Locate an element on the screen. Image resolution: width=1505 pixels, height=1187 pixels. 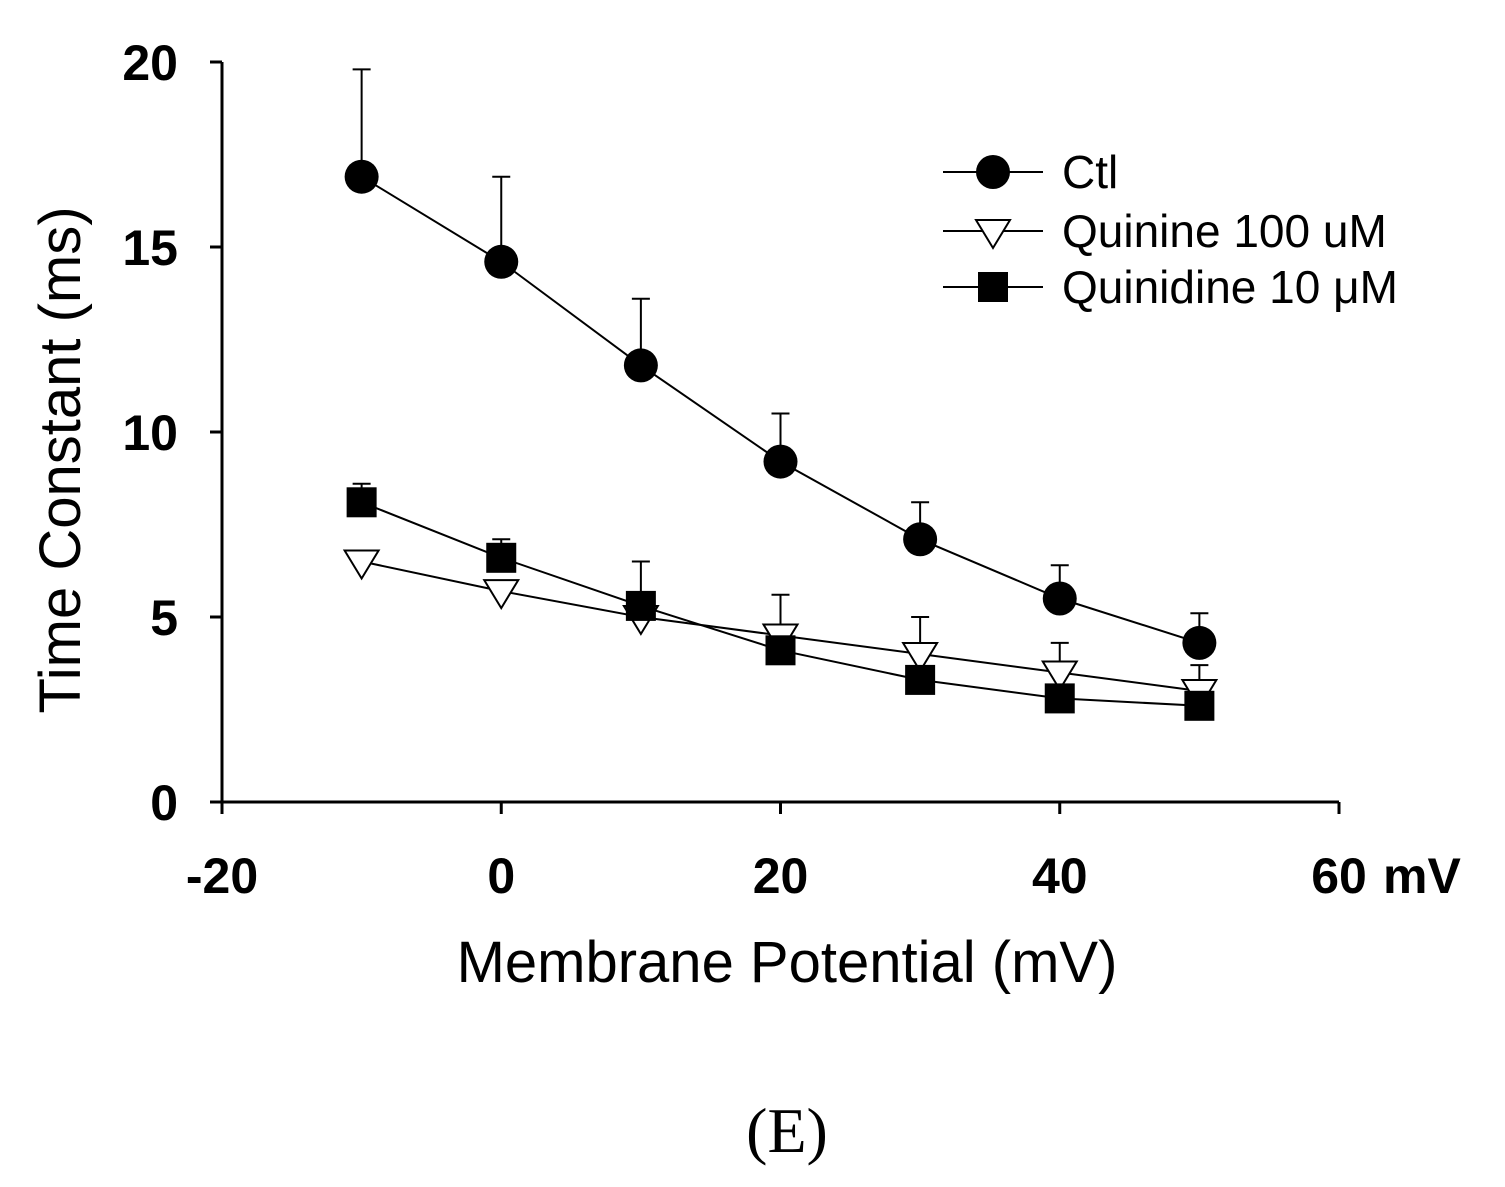
legend-label: Quinine 100 uM is located at coordinates (1224, 231).